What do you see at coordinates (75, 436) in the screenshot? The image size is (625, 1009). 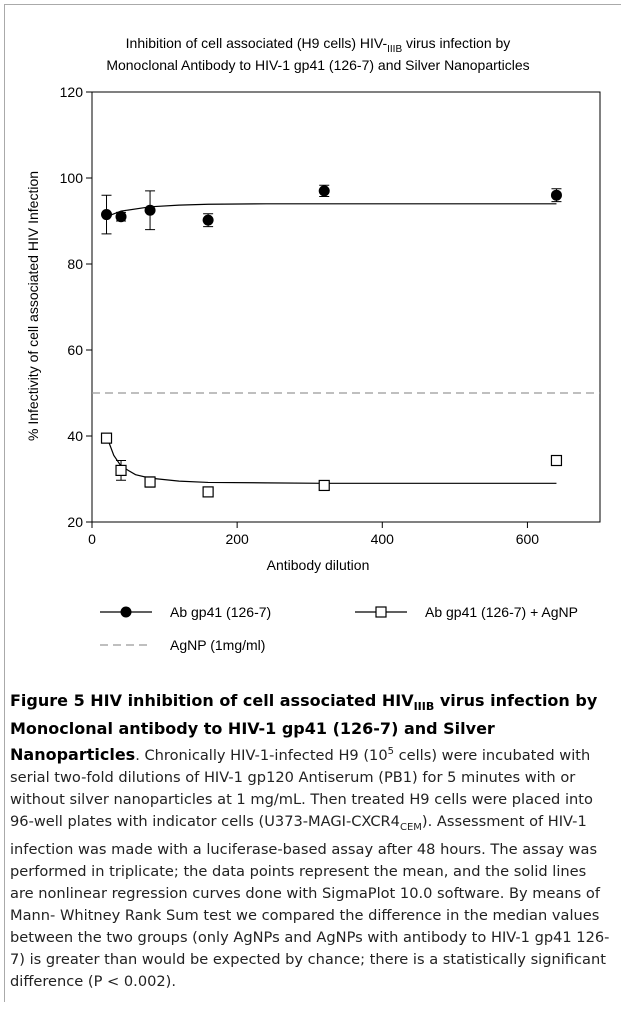 I see `y-tick-label: 40` at bounding box center [75, 436].